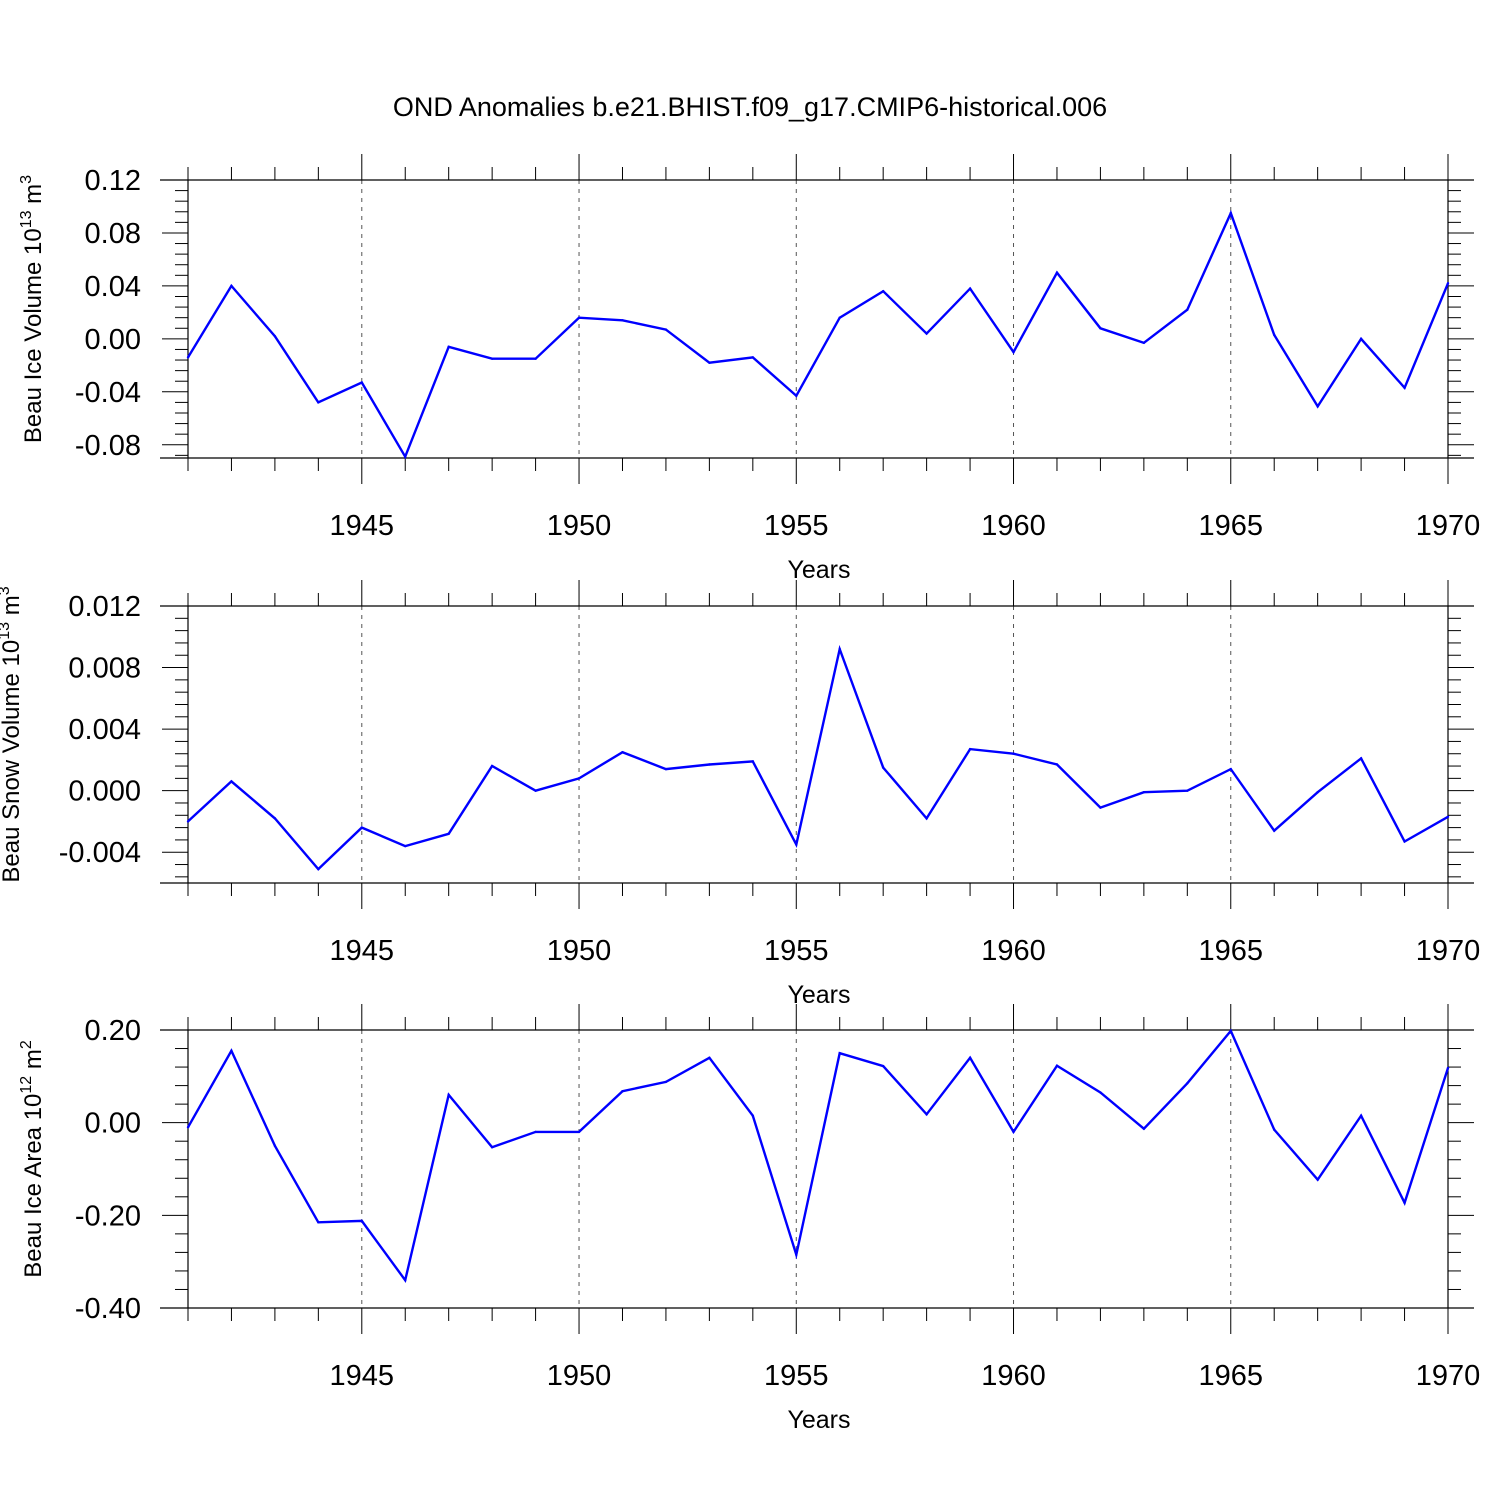  What do you see at coordinates (32, 1159) in the screenshot?
I see `y-axis-label: Beau Ice Area 1012 m2` at bounding box center [32, 1159].